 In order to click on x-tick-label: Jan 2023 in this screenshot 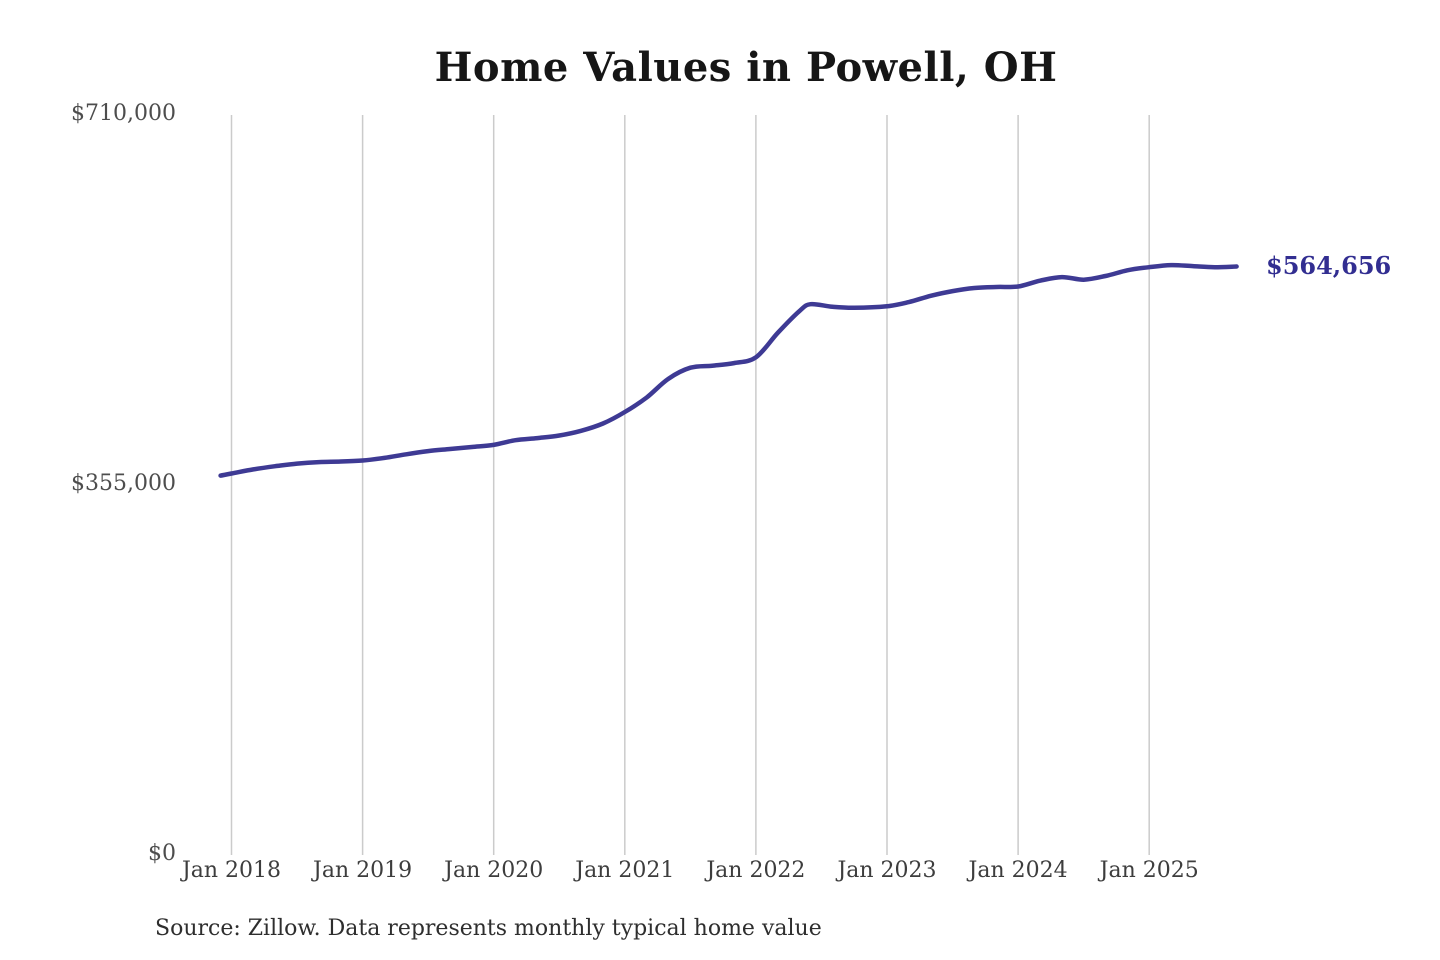, I will do `click(887, 870)`.